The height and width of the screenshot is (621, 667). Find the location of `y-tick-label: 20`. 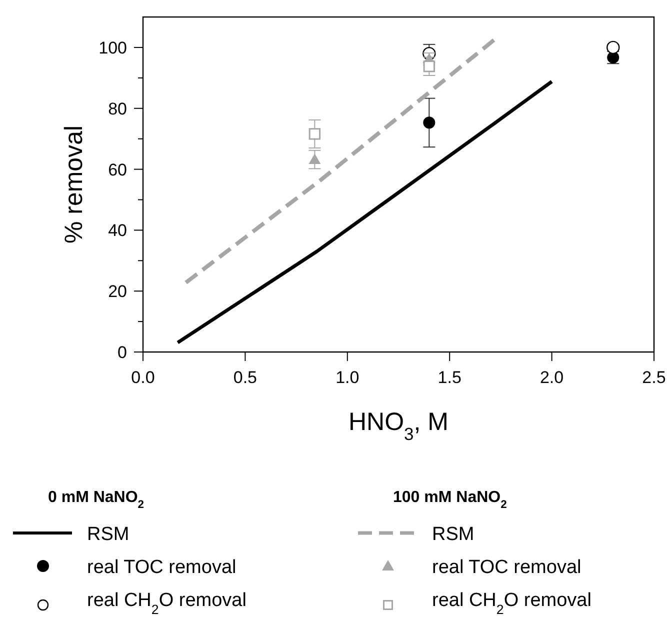

y-tick-label: 20 is located at coordinates (117, 292).